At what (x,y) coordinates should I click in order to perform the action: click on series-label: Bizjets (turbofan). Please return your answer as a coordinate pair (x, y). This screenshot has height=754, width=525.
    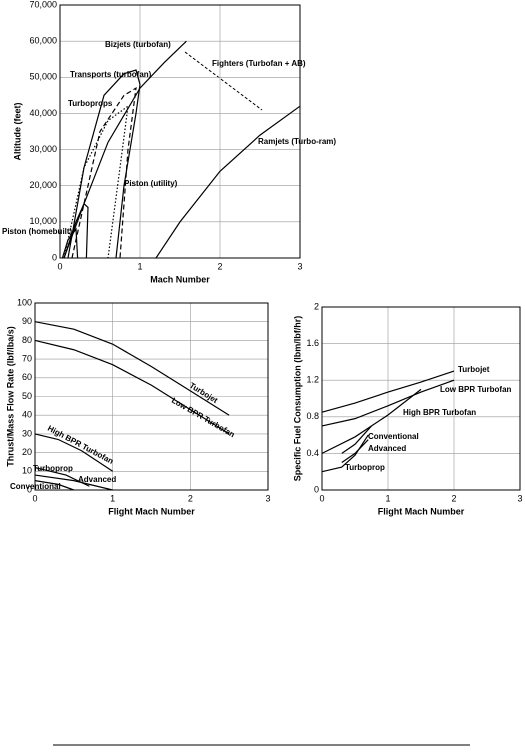
    Looking at the image, I should click on (138, 44).